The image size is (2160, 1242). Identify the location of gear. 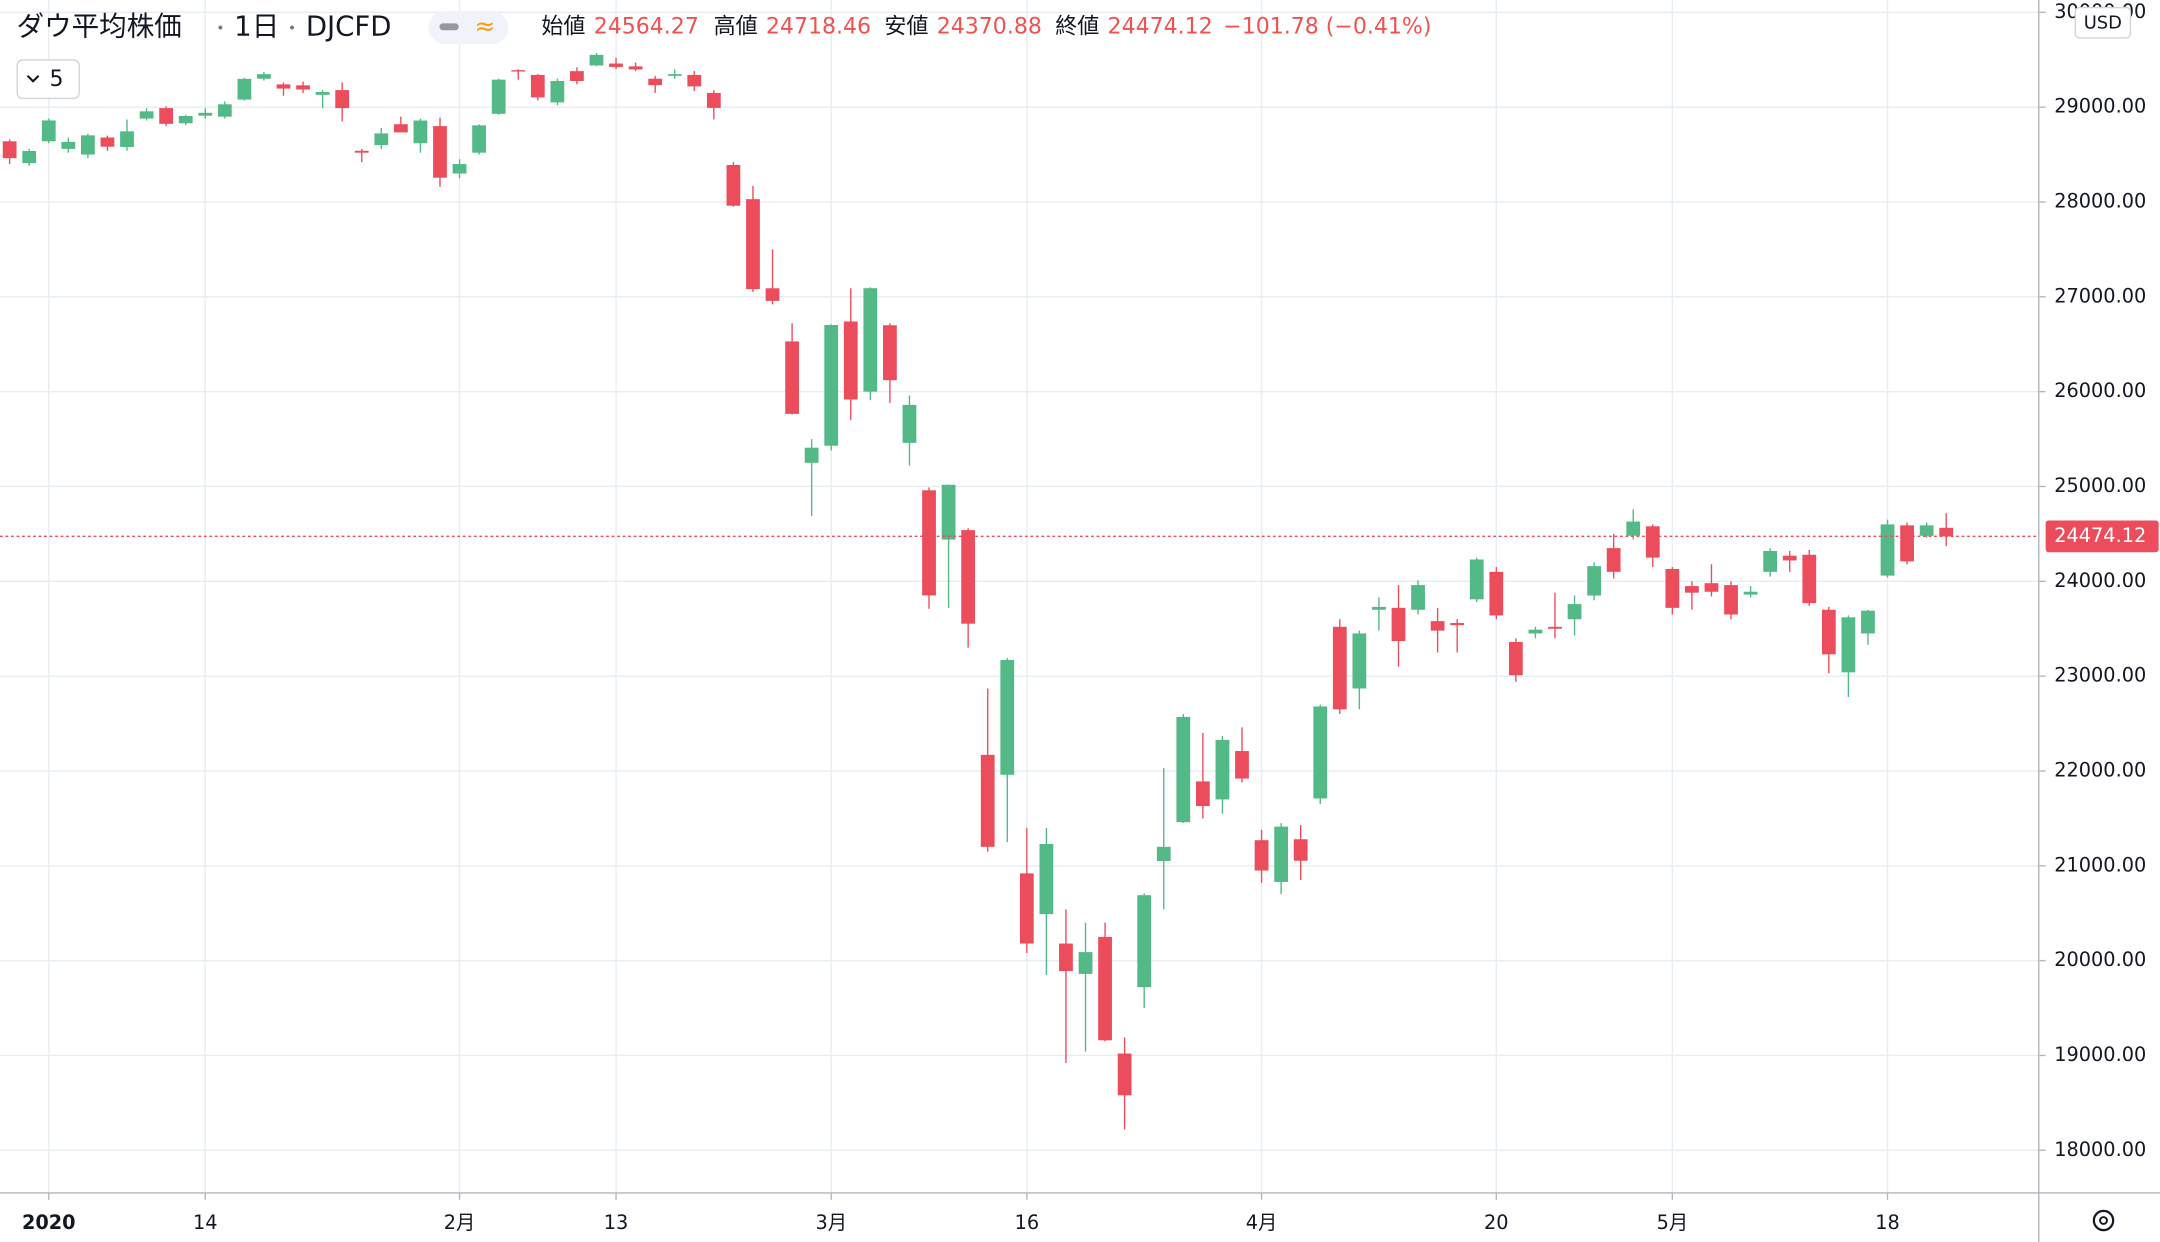
(2103, 1220).